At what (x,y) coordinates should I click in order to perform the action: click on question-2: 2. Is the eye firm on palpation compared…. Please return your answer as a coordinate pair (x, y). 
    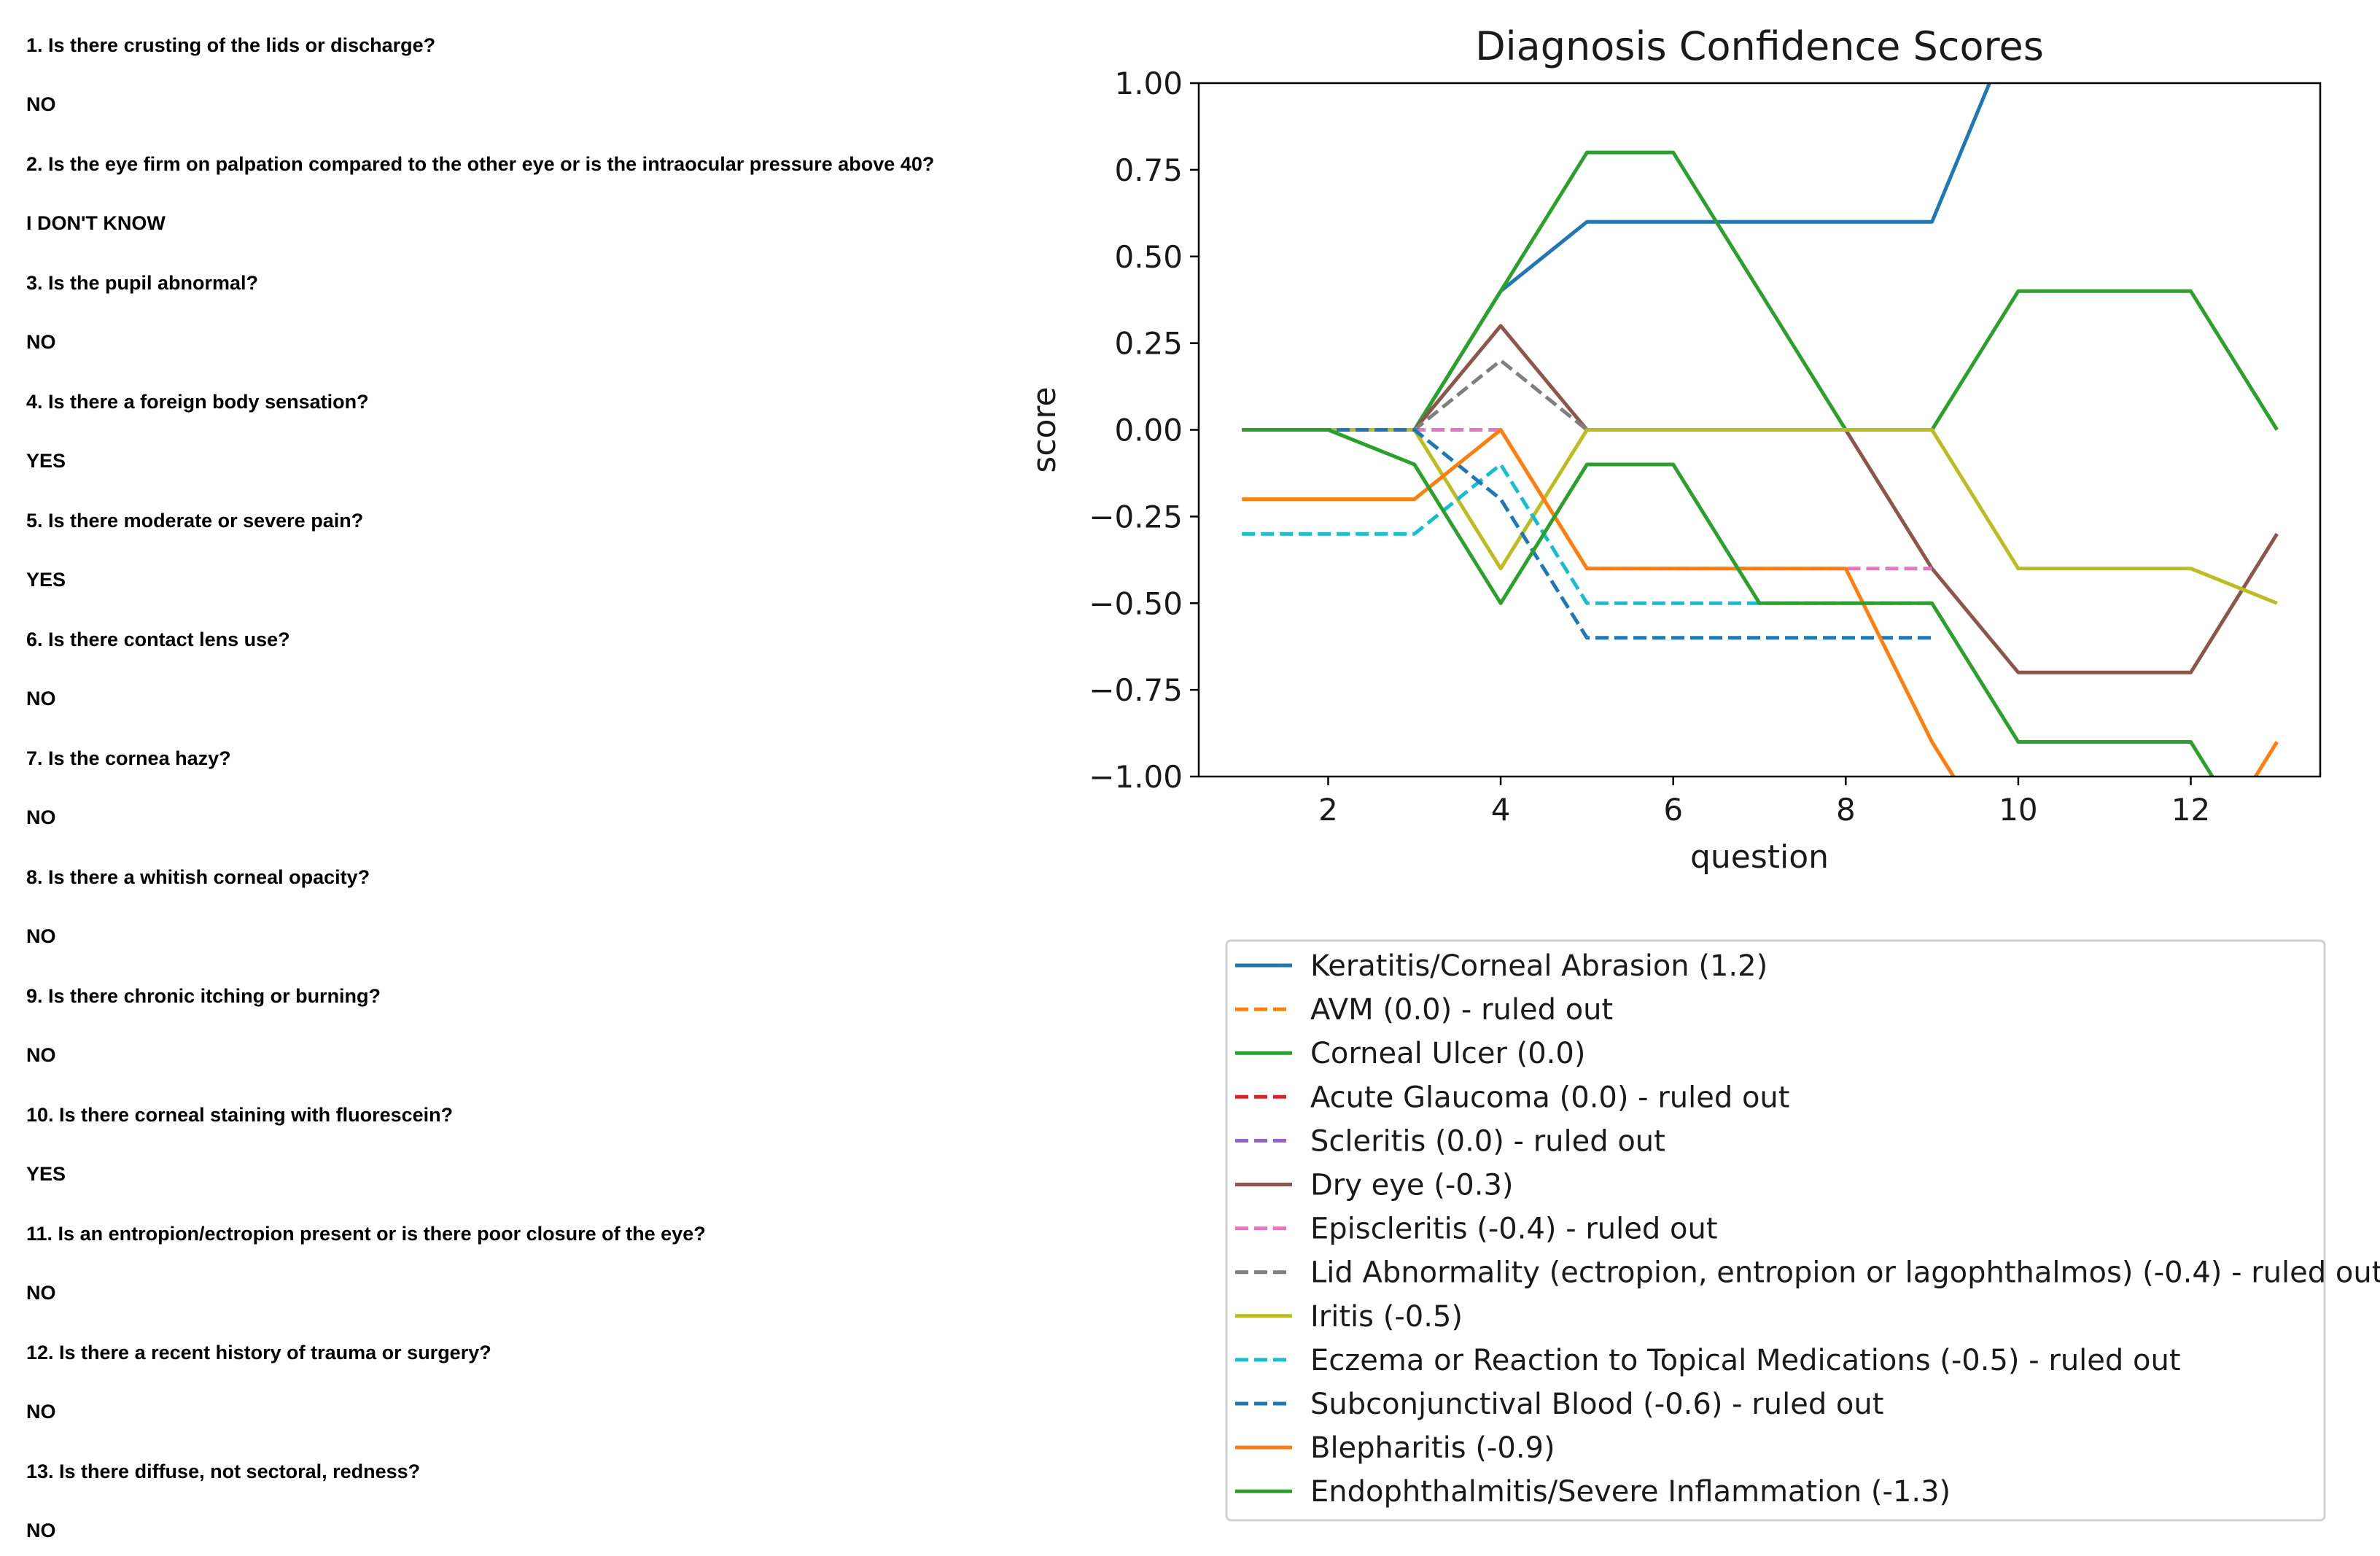
    Looking at the image, I should click on (480, 164).